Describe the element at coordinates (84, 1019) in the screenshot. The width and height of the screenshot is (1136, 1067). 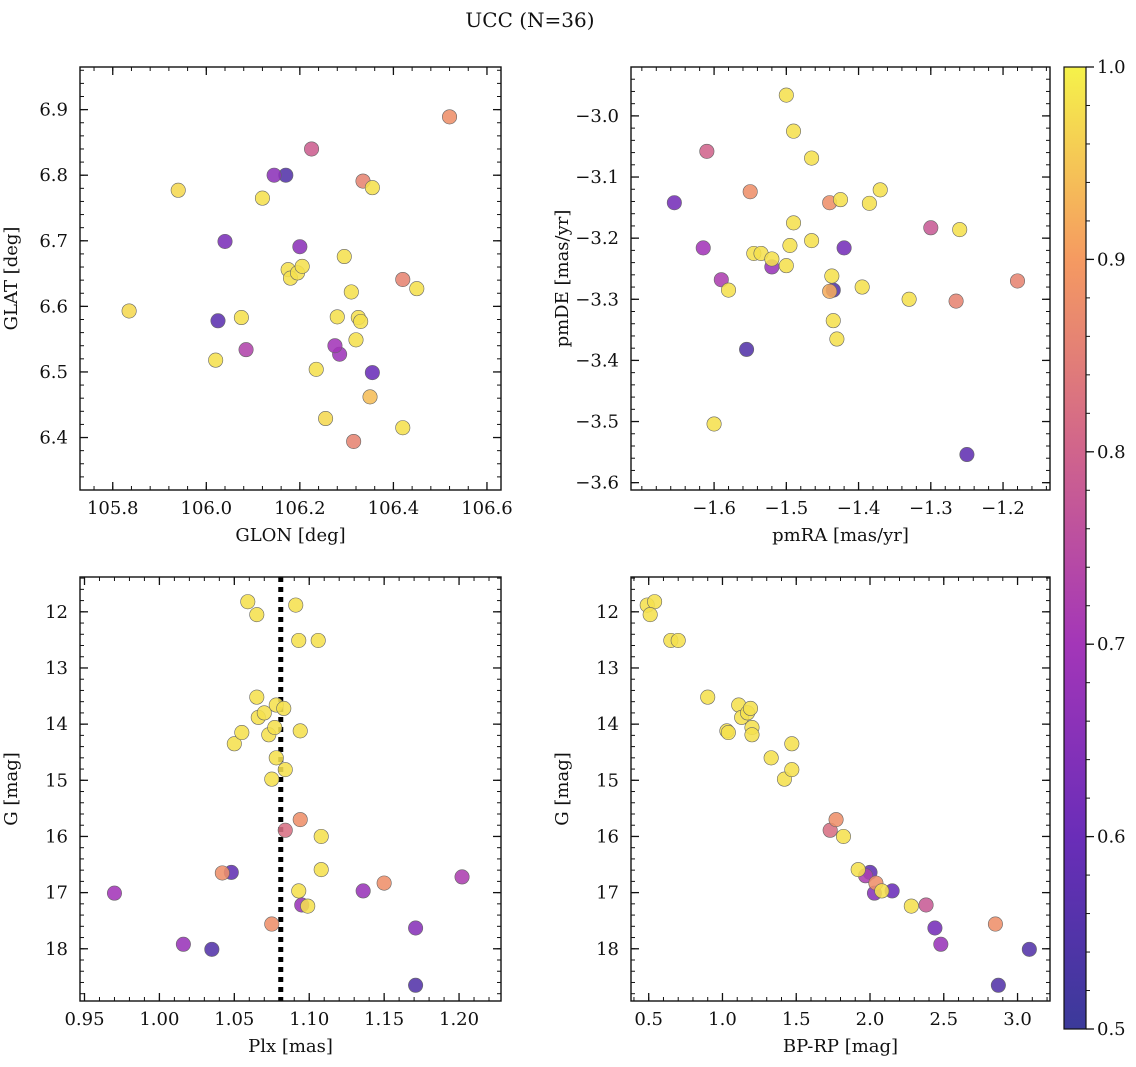
I see `x-tick-label: 0.95` at that location.